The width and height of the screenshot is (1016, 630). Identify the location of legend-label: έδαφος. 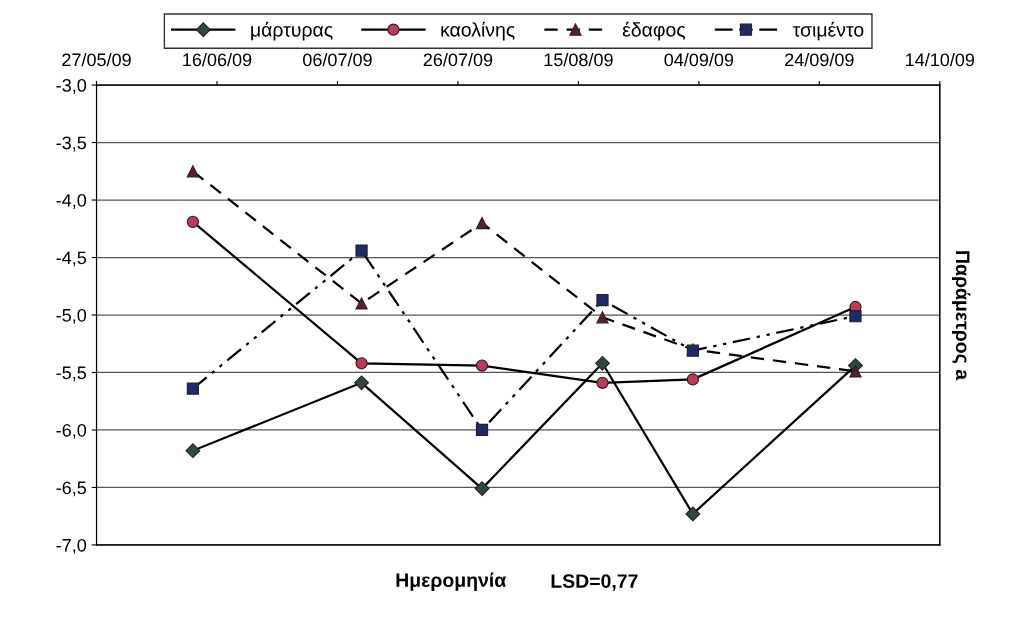
(654, 31).